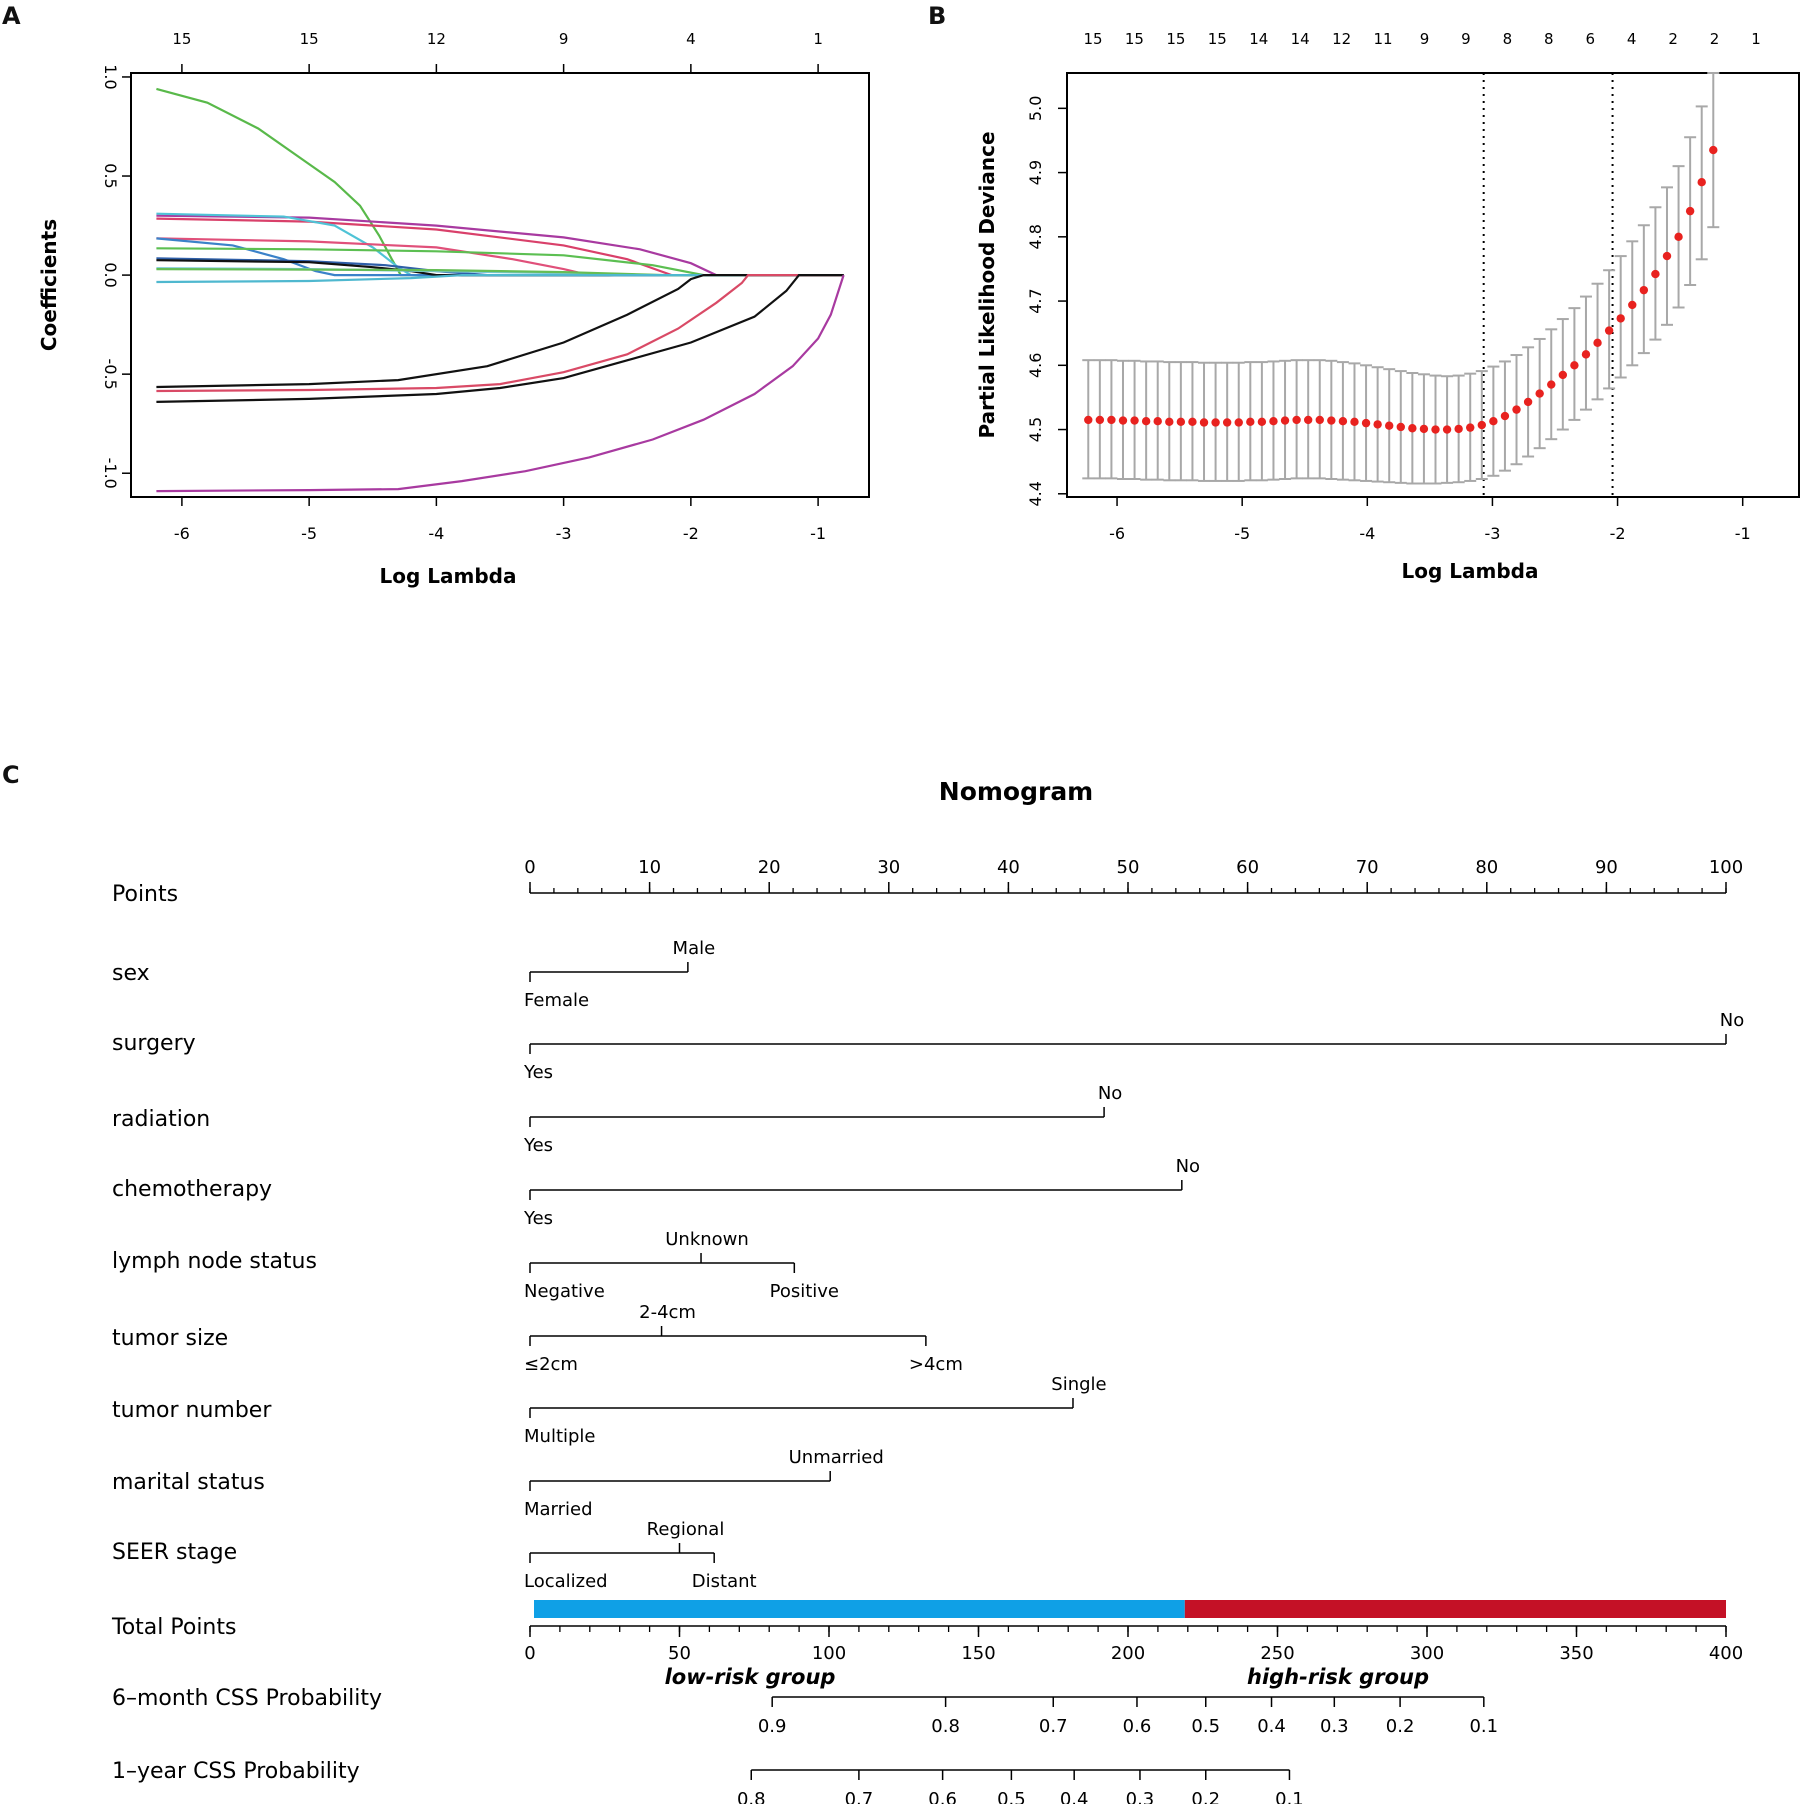 Image resolution: width=1808 pixels, height=1804 pixels. What do you see at coordinates (174, 1552) in the screenshot?
I see `variable-label: SEER stage` at bounding box center [174, 1552].